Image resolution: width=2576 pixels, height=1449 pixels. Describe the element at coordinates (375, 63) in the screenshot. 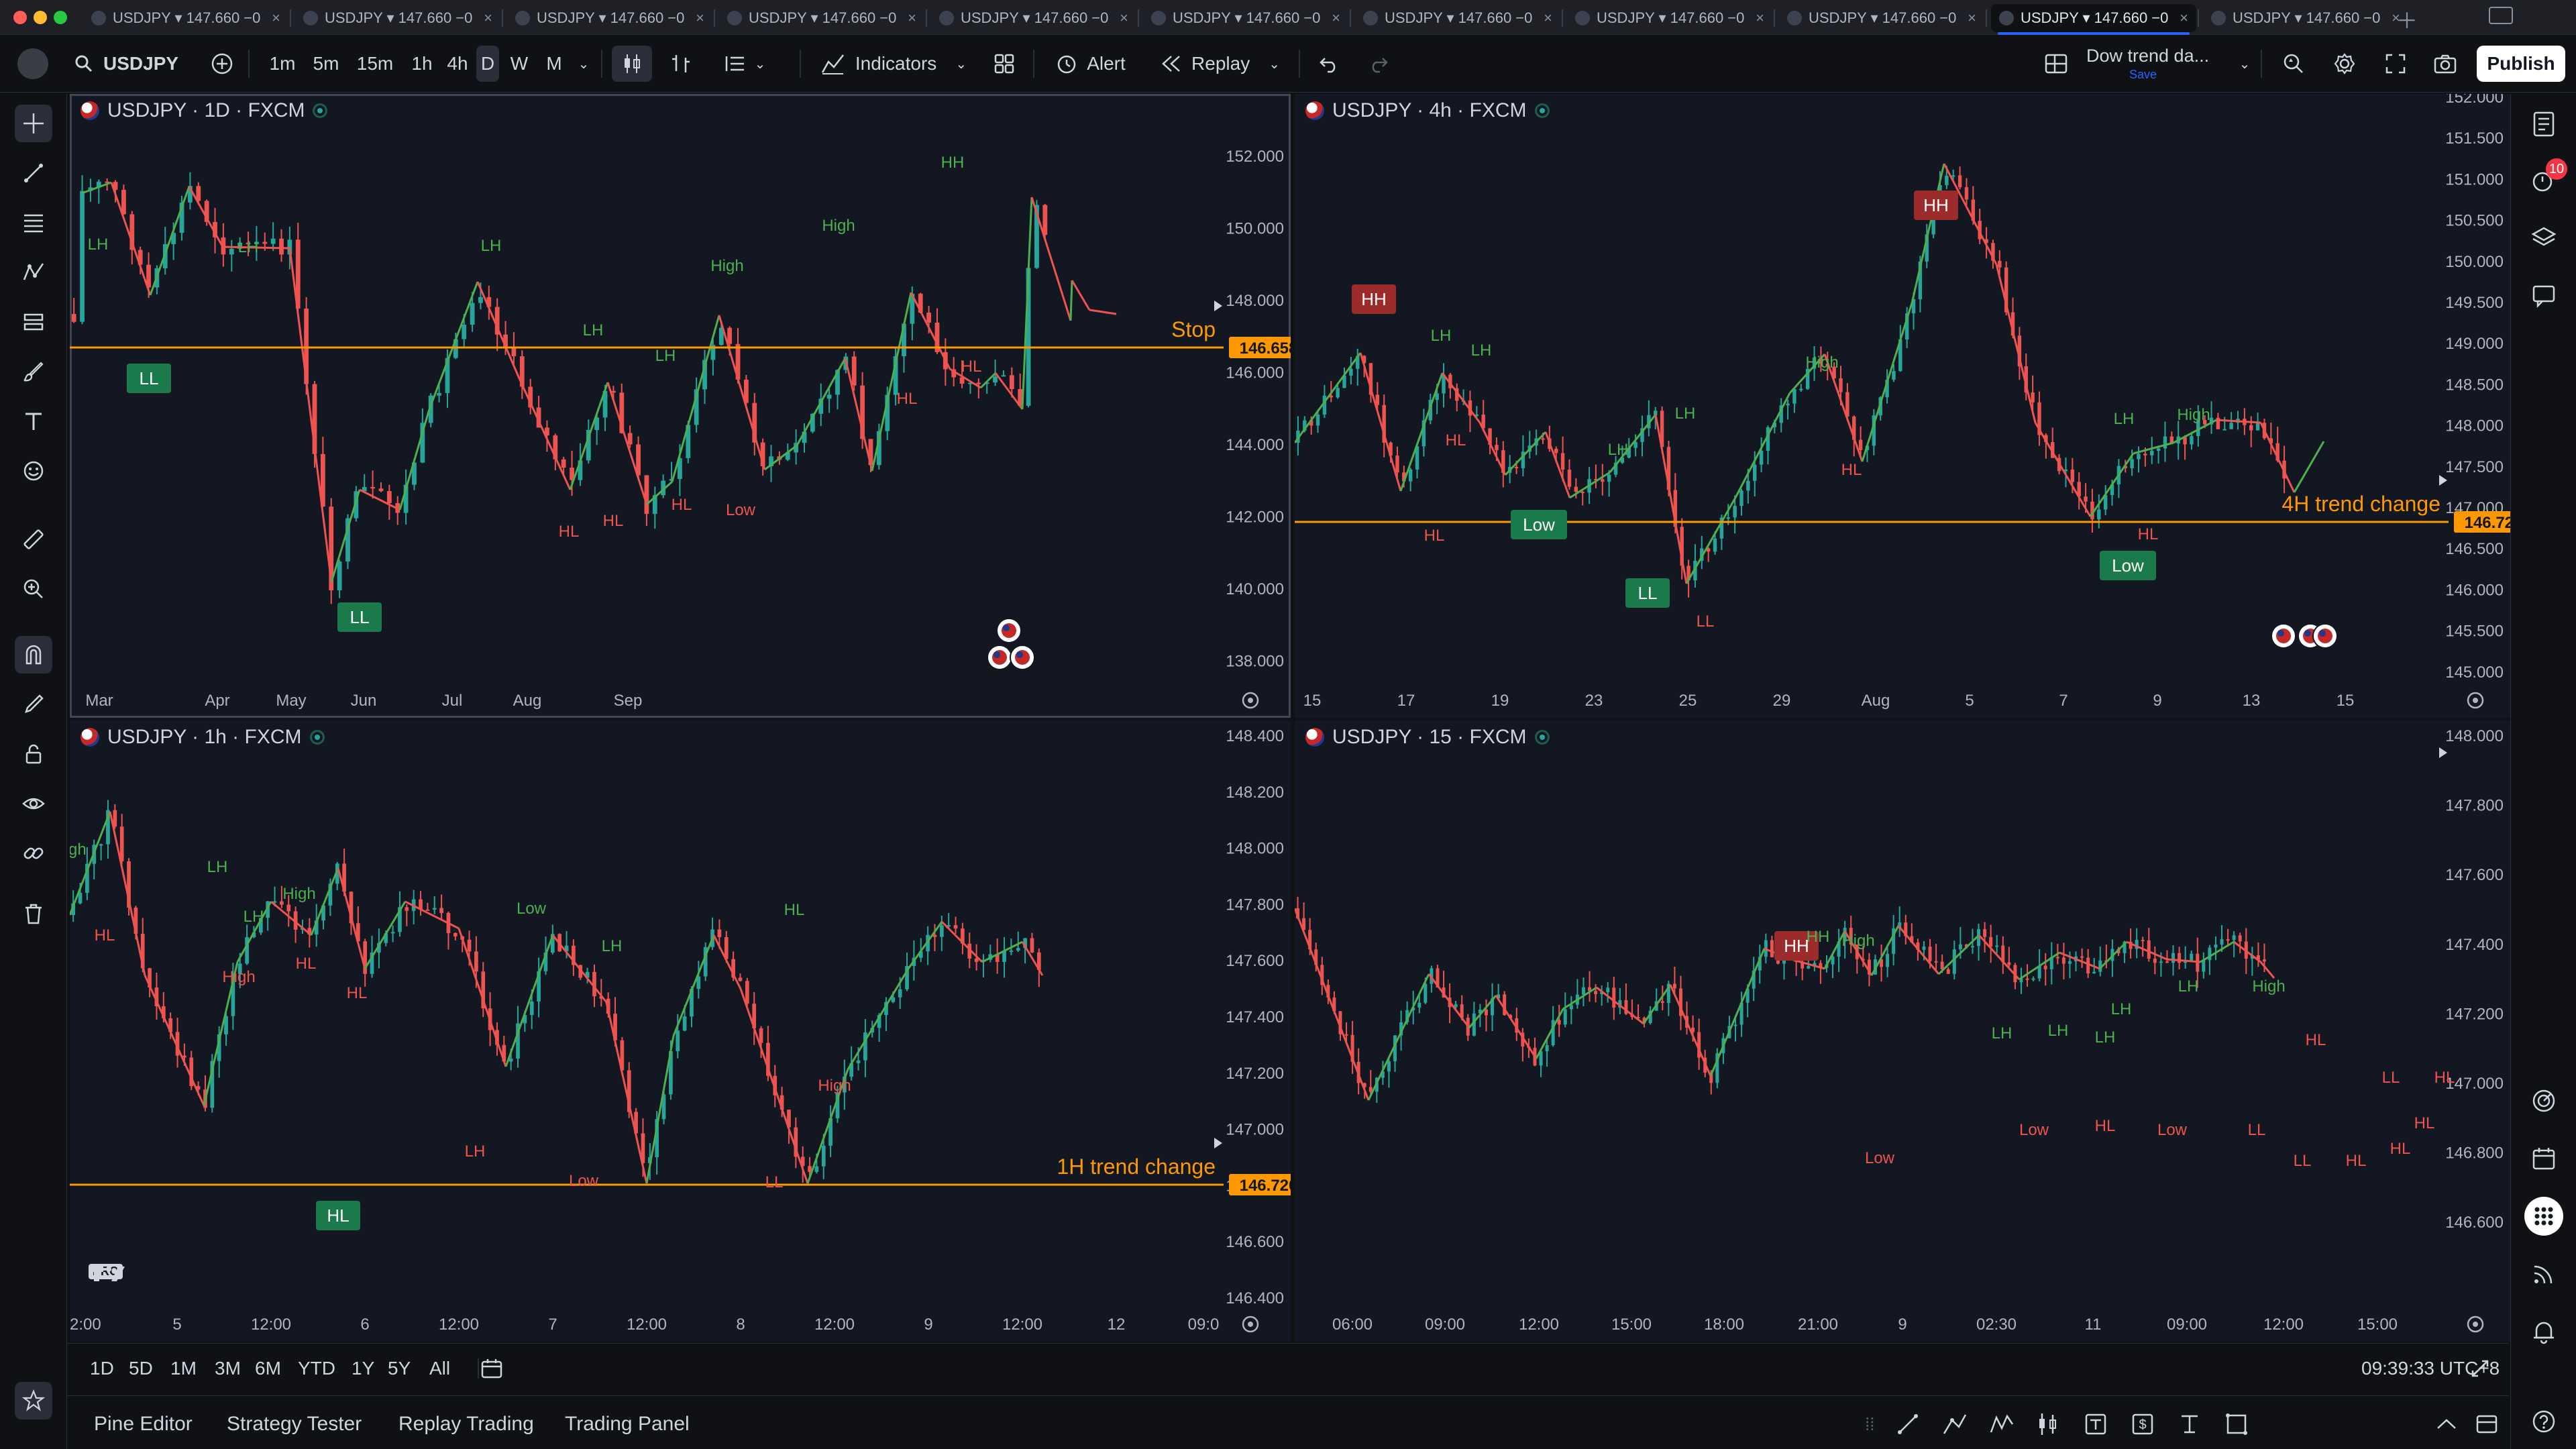

I see `interval-button: 15m` at that location.